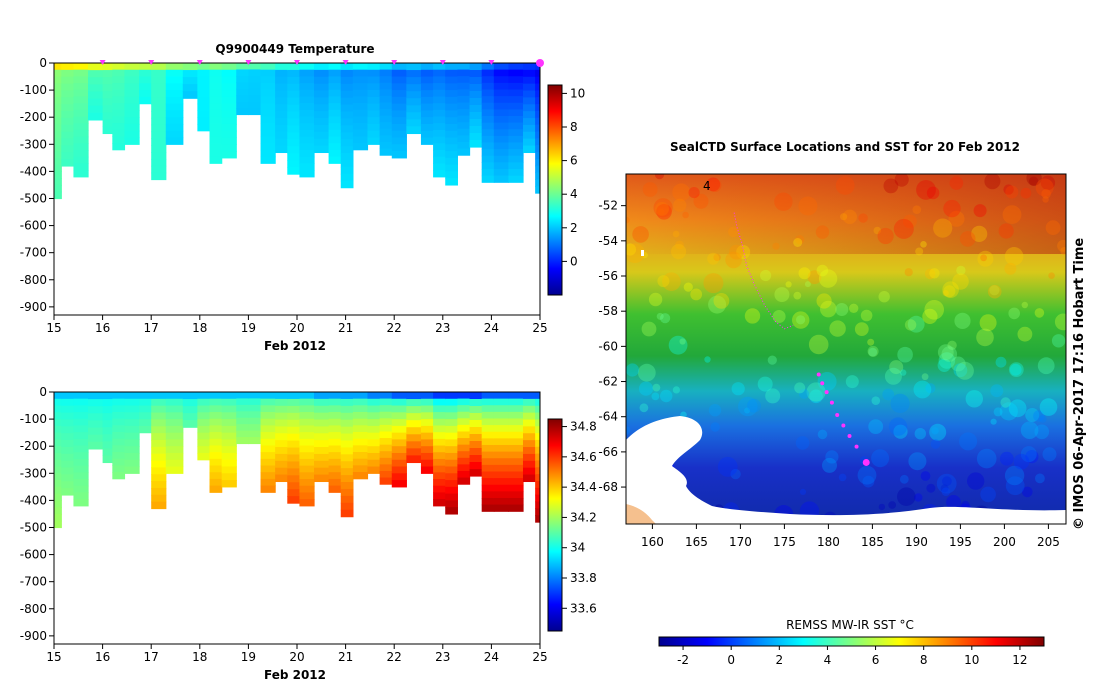 The width and height of the screenshot is (1099, 700). I want to click on salinity-x-tick-label: 25, so click(539, 657).